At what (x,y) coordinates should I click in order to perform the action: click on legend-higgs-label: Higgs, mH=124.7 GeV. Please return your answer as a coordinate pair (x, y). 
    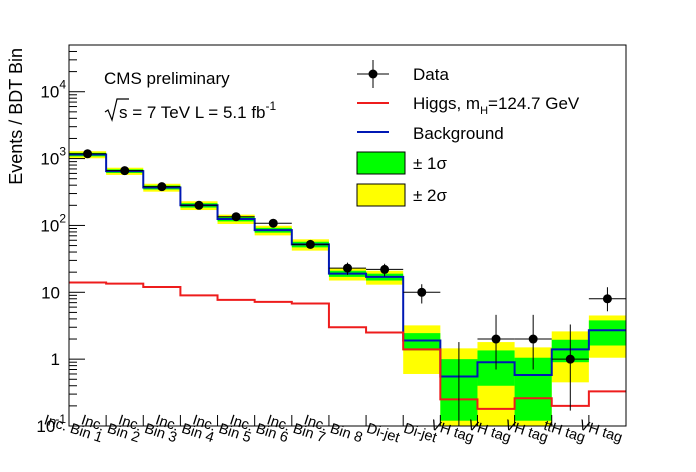
    Looking at the image, I should click on (496, 105).